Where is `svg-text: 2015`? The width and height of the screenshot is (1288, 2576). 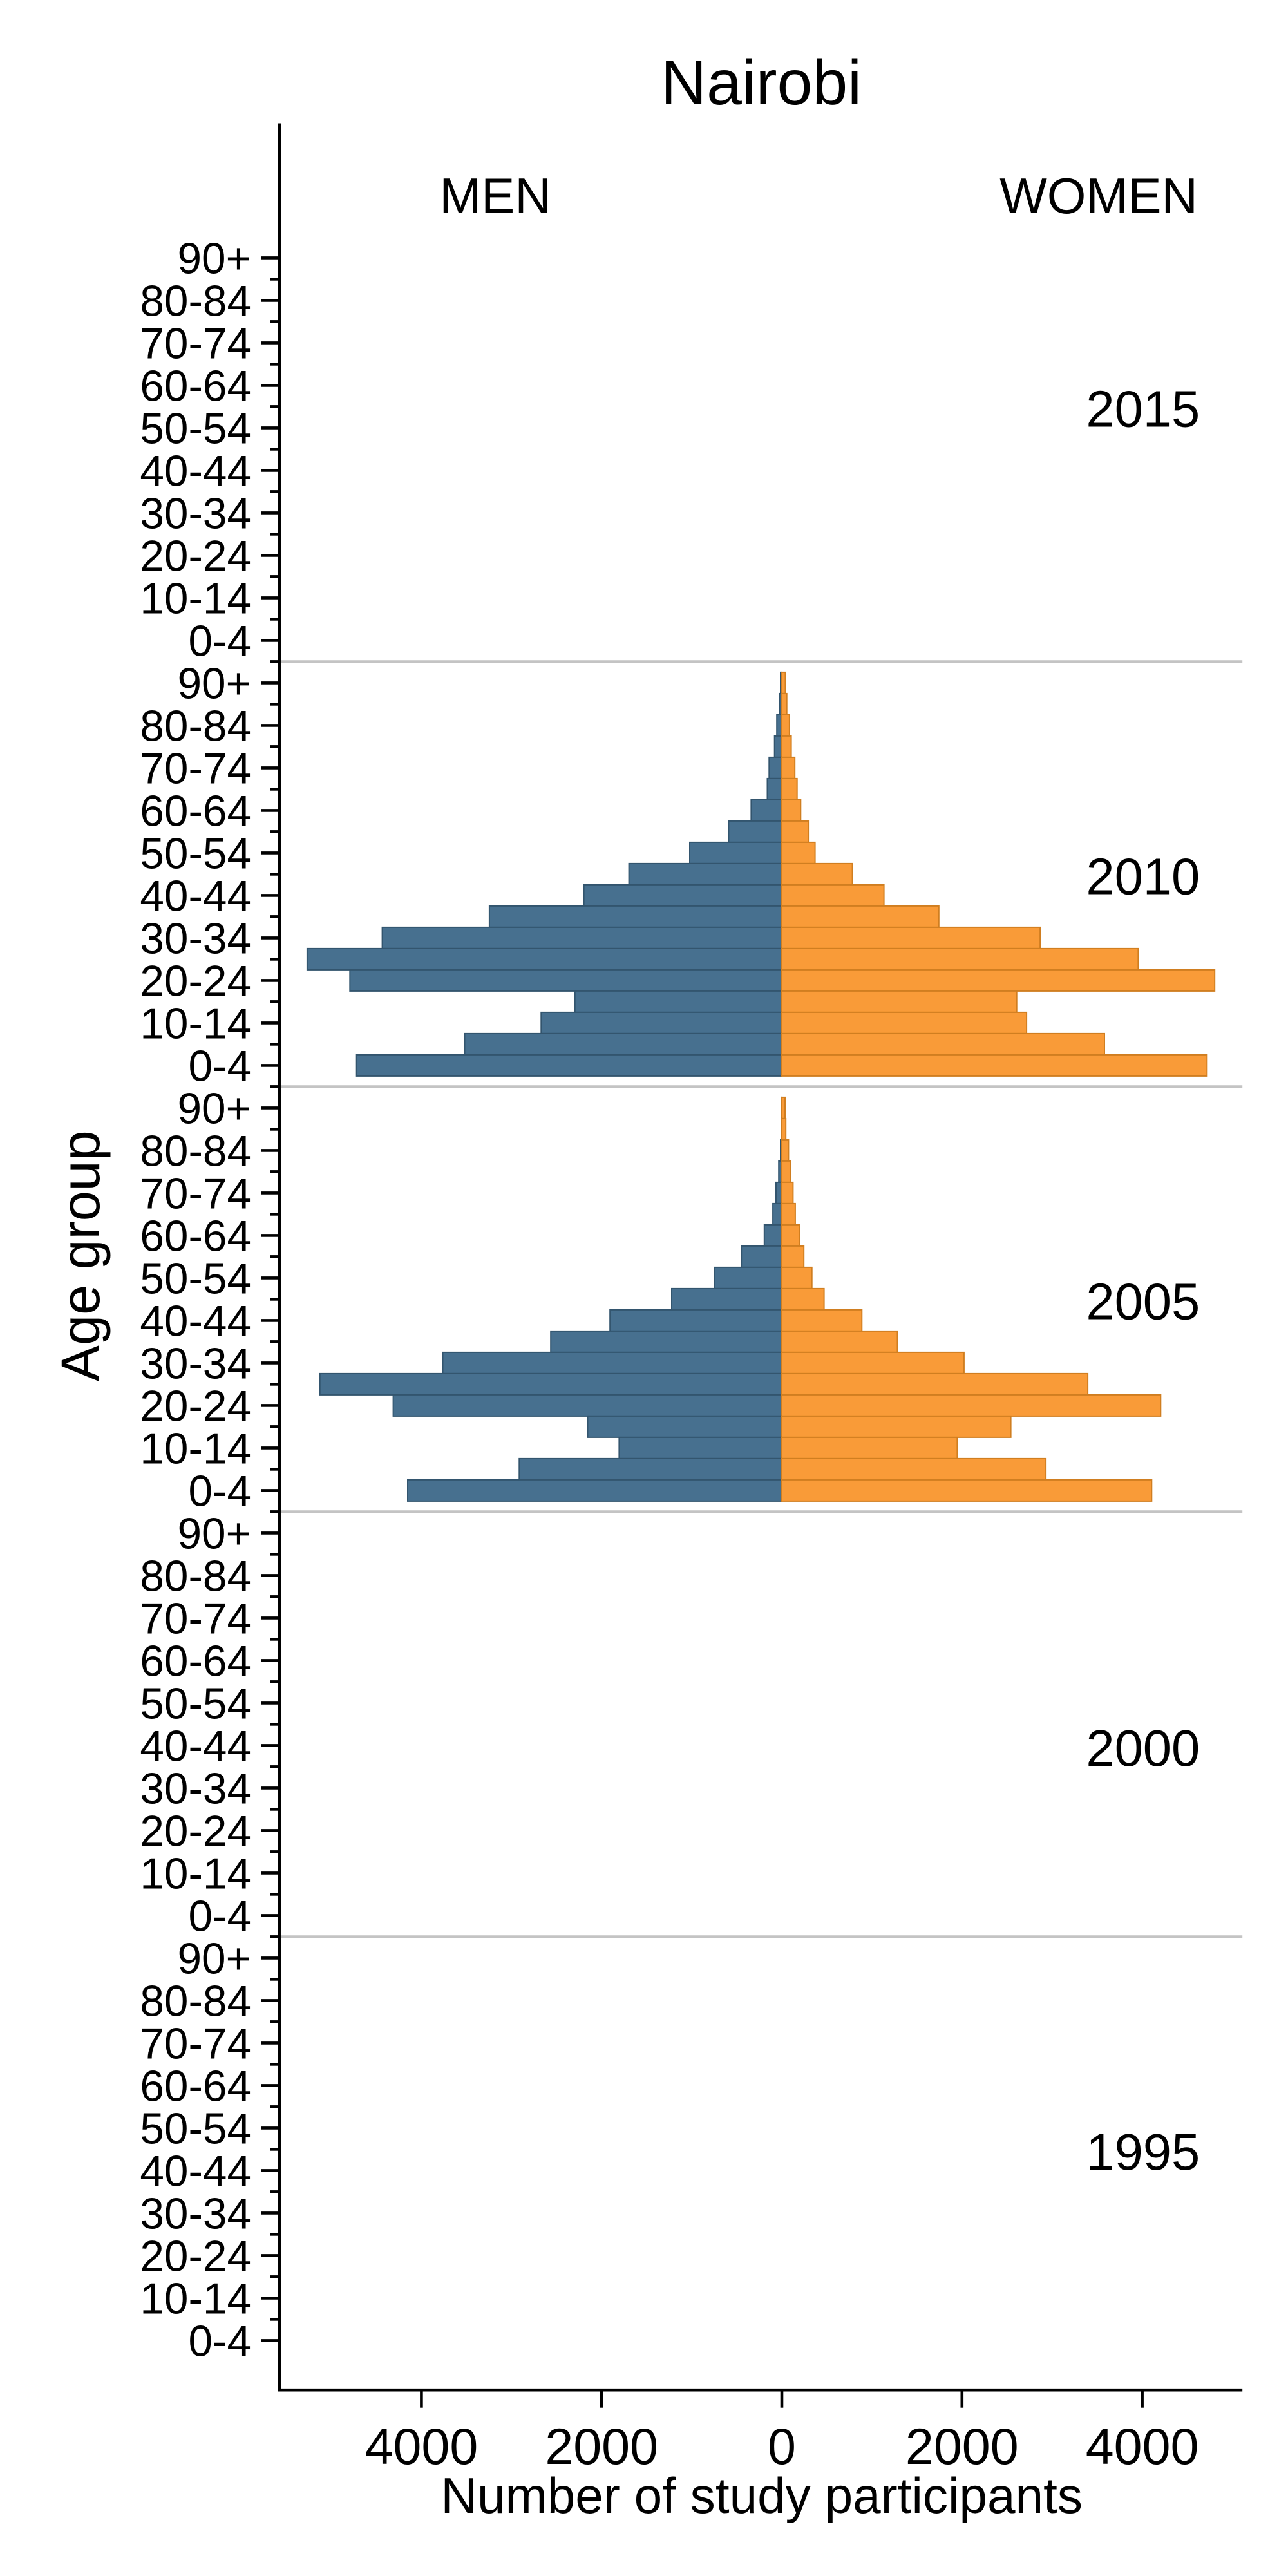
svg-text: 2015 is located at coordinates (1143, 410).